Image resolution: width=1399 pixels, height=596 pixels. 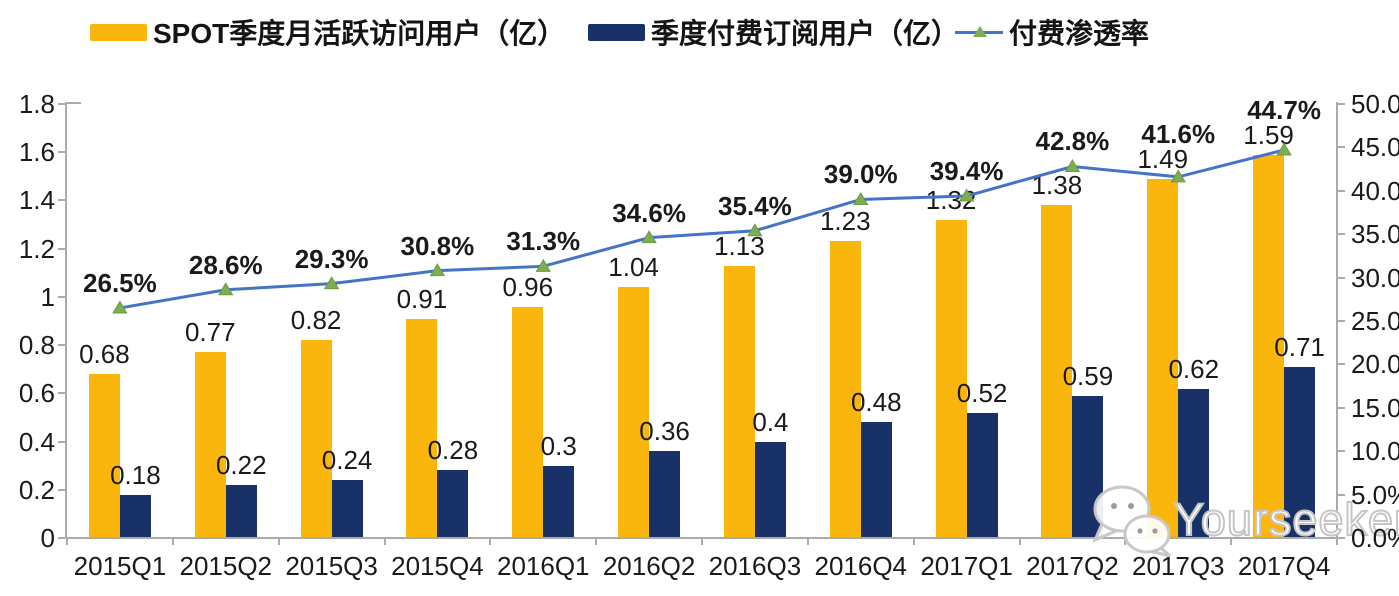 I want to click on penetration-value-label: 42.8%, so click(x=1072, y=141).